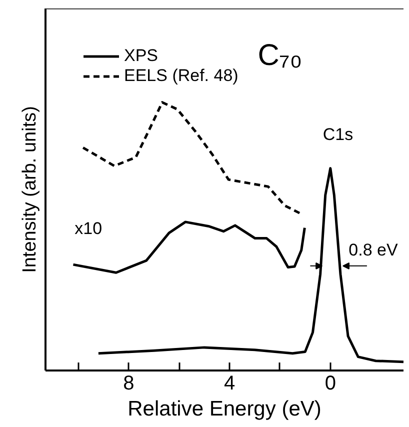  I want to click on annotation: 0.8 eV, so click(373, 250).